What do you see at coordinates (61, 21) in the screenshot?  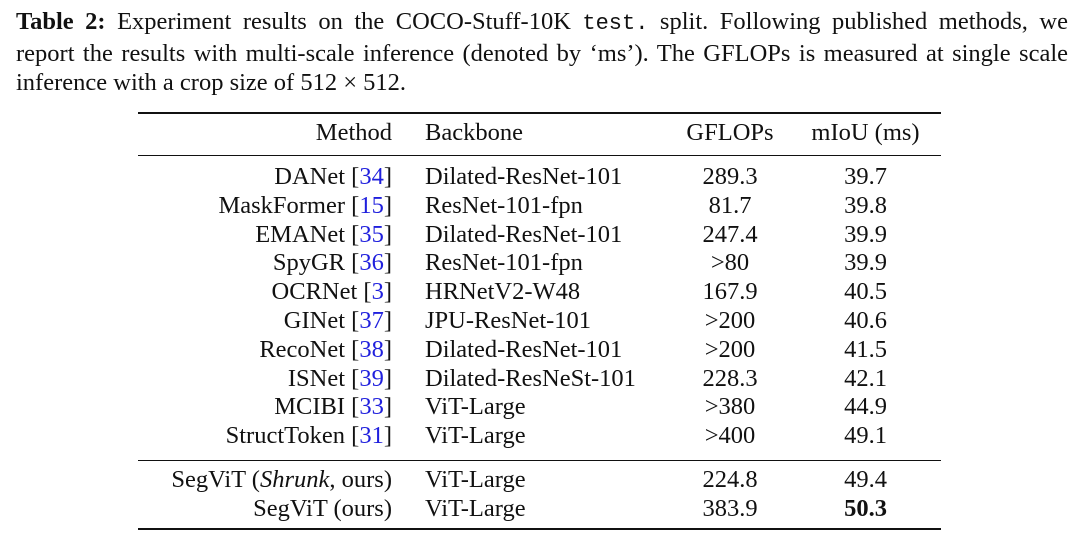 I see `caption-label: Table 2:` at bounding box center [61, 21].